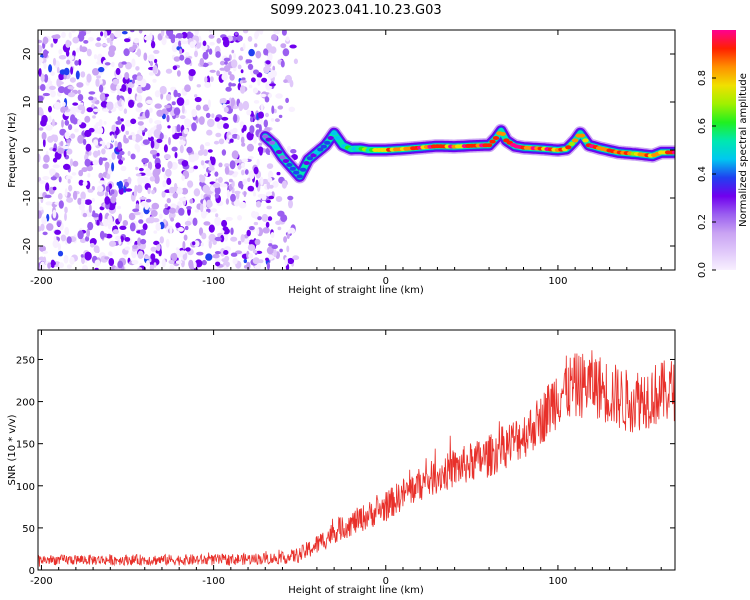 The image size is (750, 600). I want to click on colorbar-label: Normalized spectral amplitude, so click(743, 150).